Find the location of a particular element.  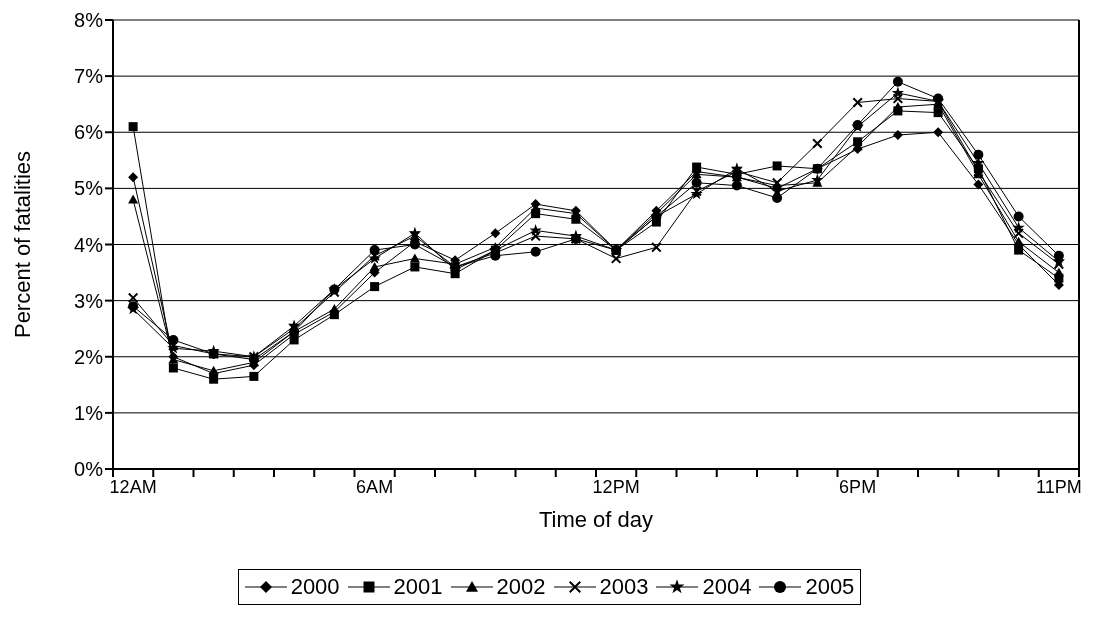

y-tick-label: 3% is located at coordinates (89, 300).